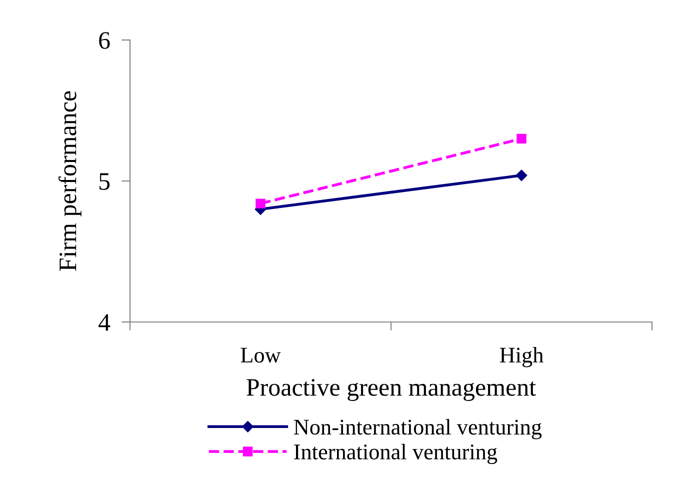 This screenshot has height=485, width=673. What do you see at coordinates (260, 355) in the screenshot?
I see `x-tick-label: Low` at bounding box center [260, 355].